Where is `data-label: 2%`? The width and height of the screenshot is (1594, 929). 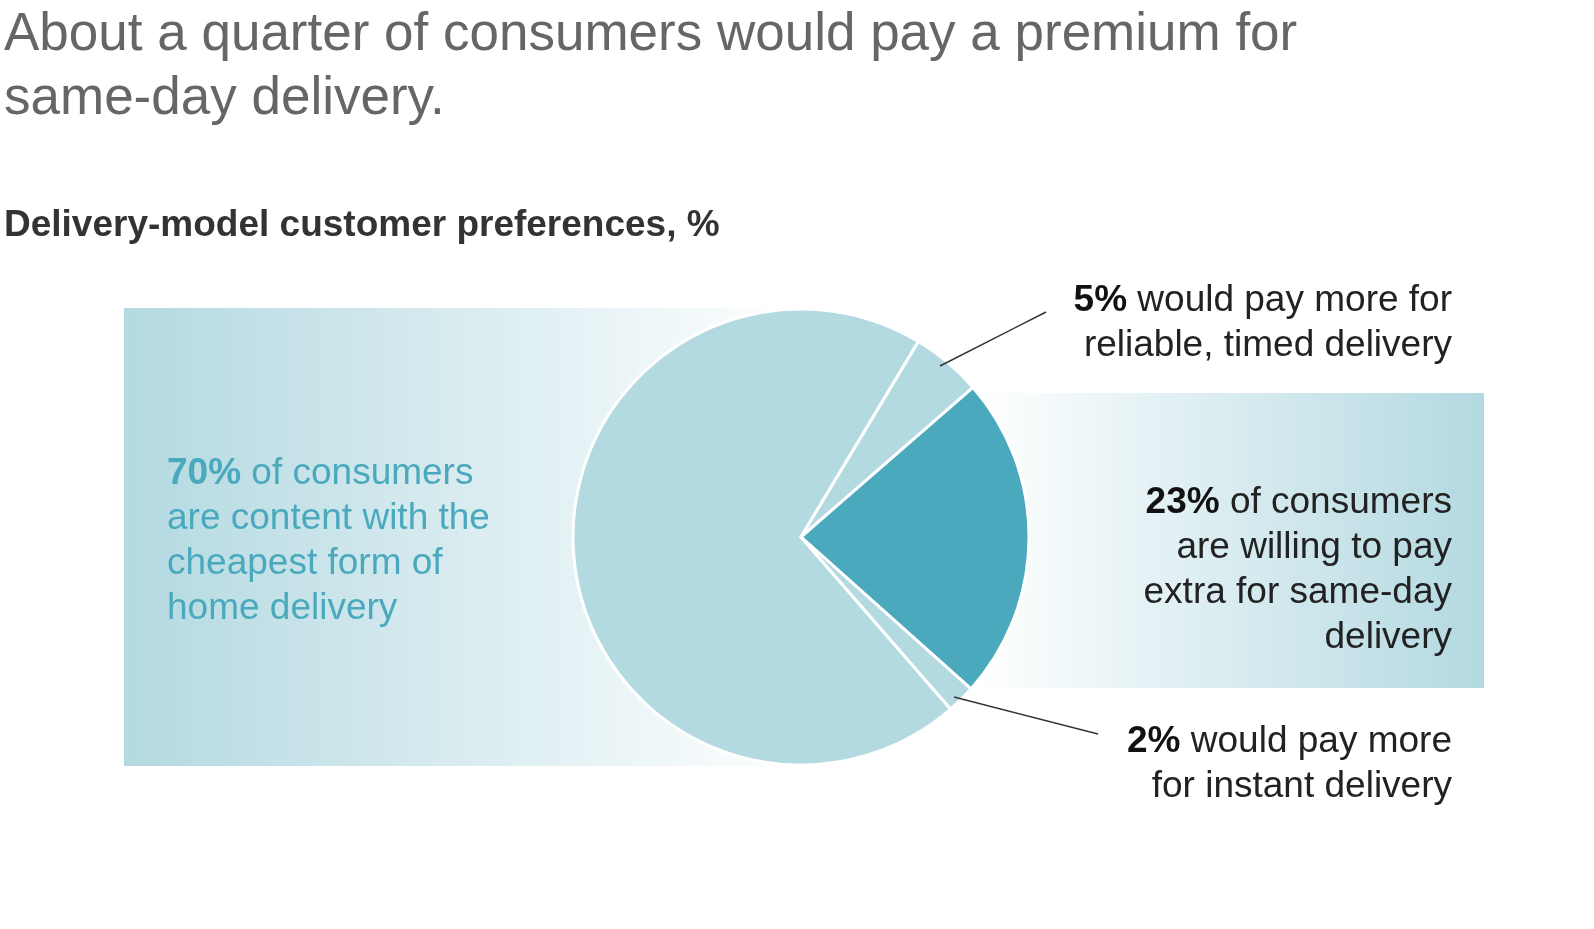 data-label: 2% is located at coordinates (1154, 739).